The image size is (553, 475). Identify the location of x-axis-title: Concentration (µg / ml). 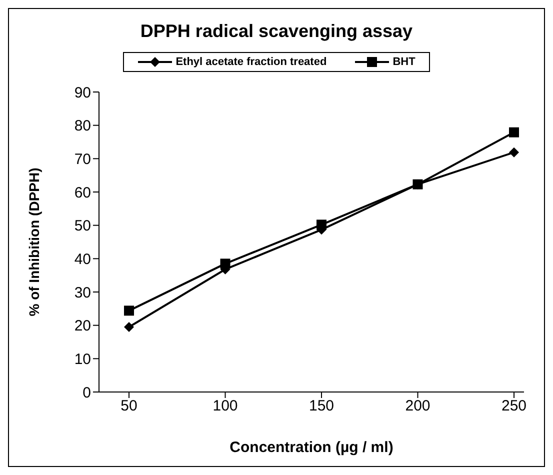
(312, 447).